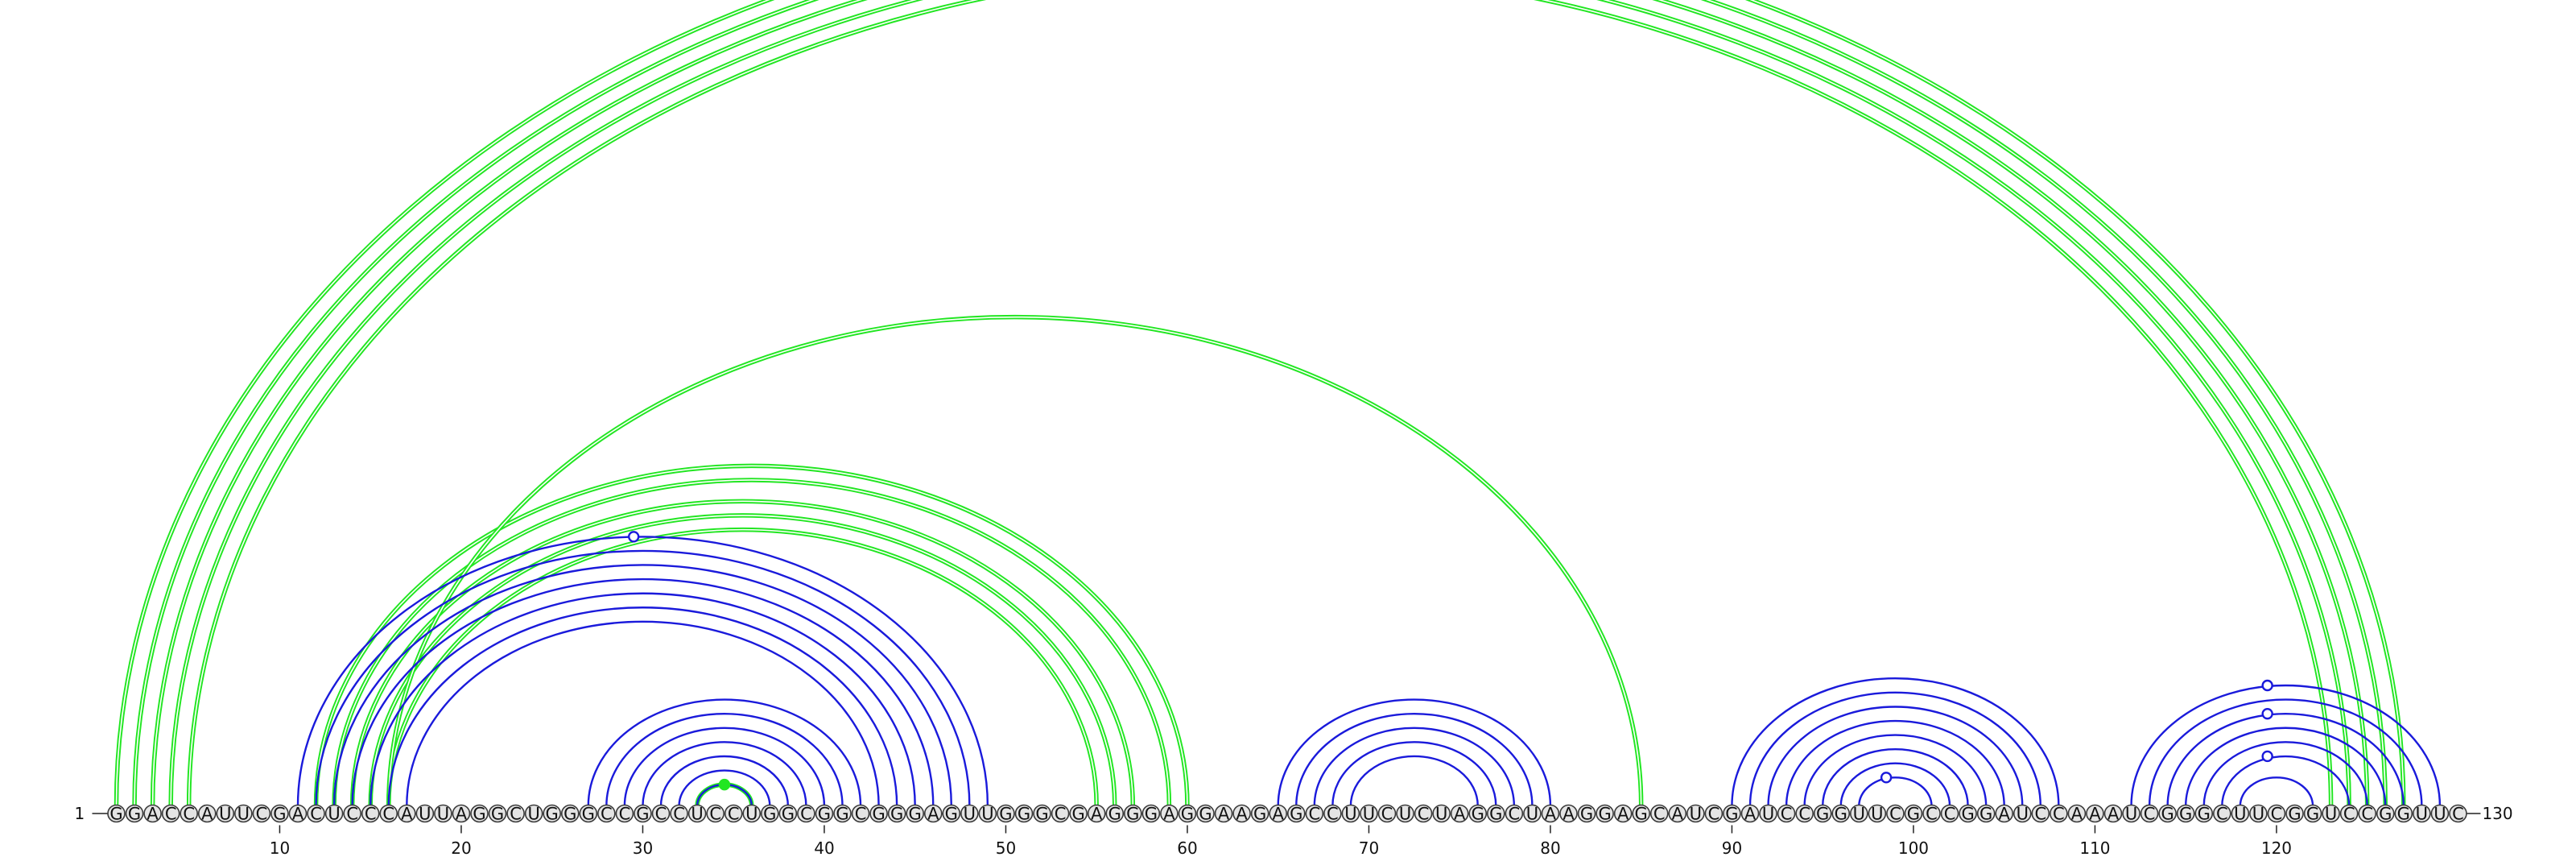  I want to click on position-ticks: 10 20 30 40 50 60 70 80 90 100 110 120, so click(1281, 841).